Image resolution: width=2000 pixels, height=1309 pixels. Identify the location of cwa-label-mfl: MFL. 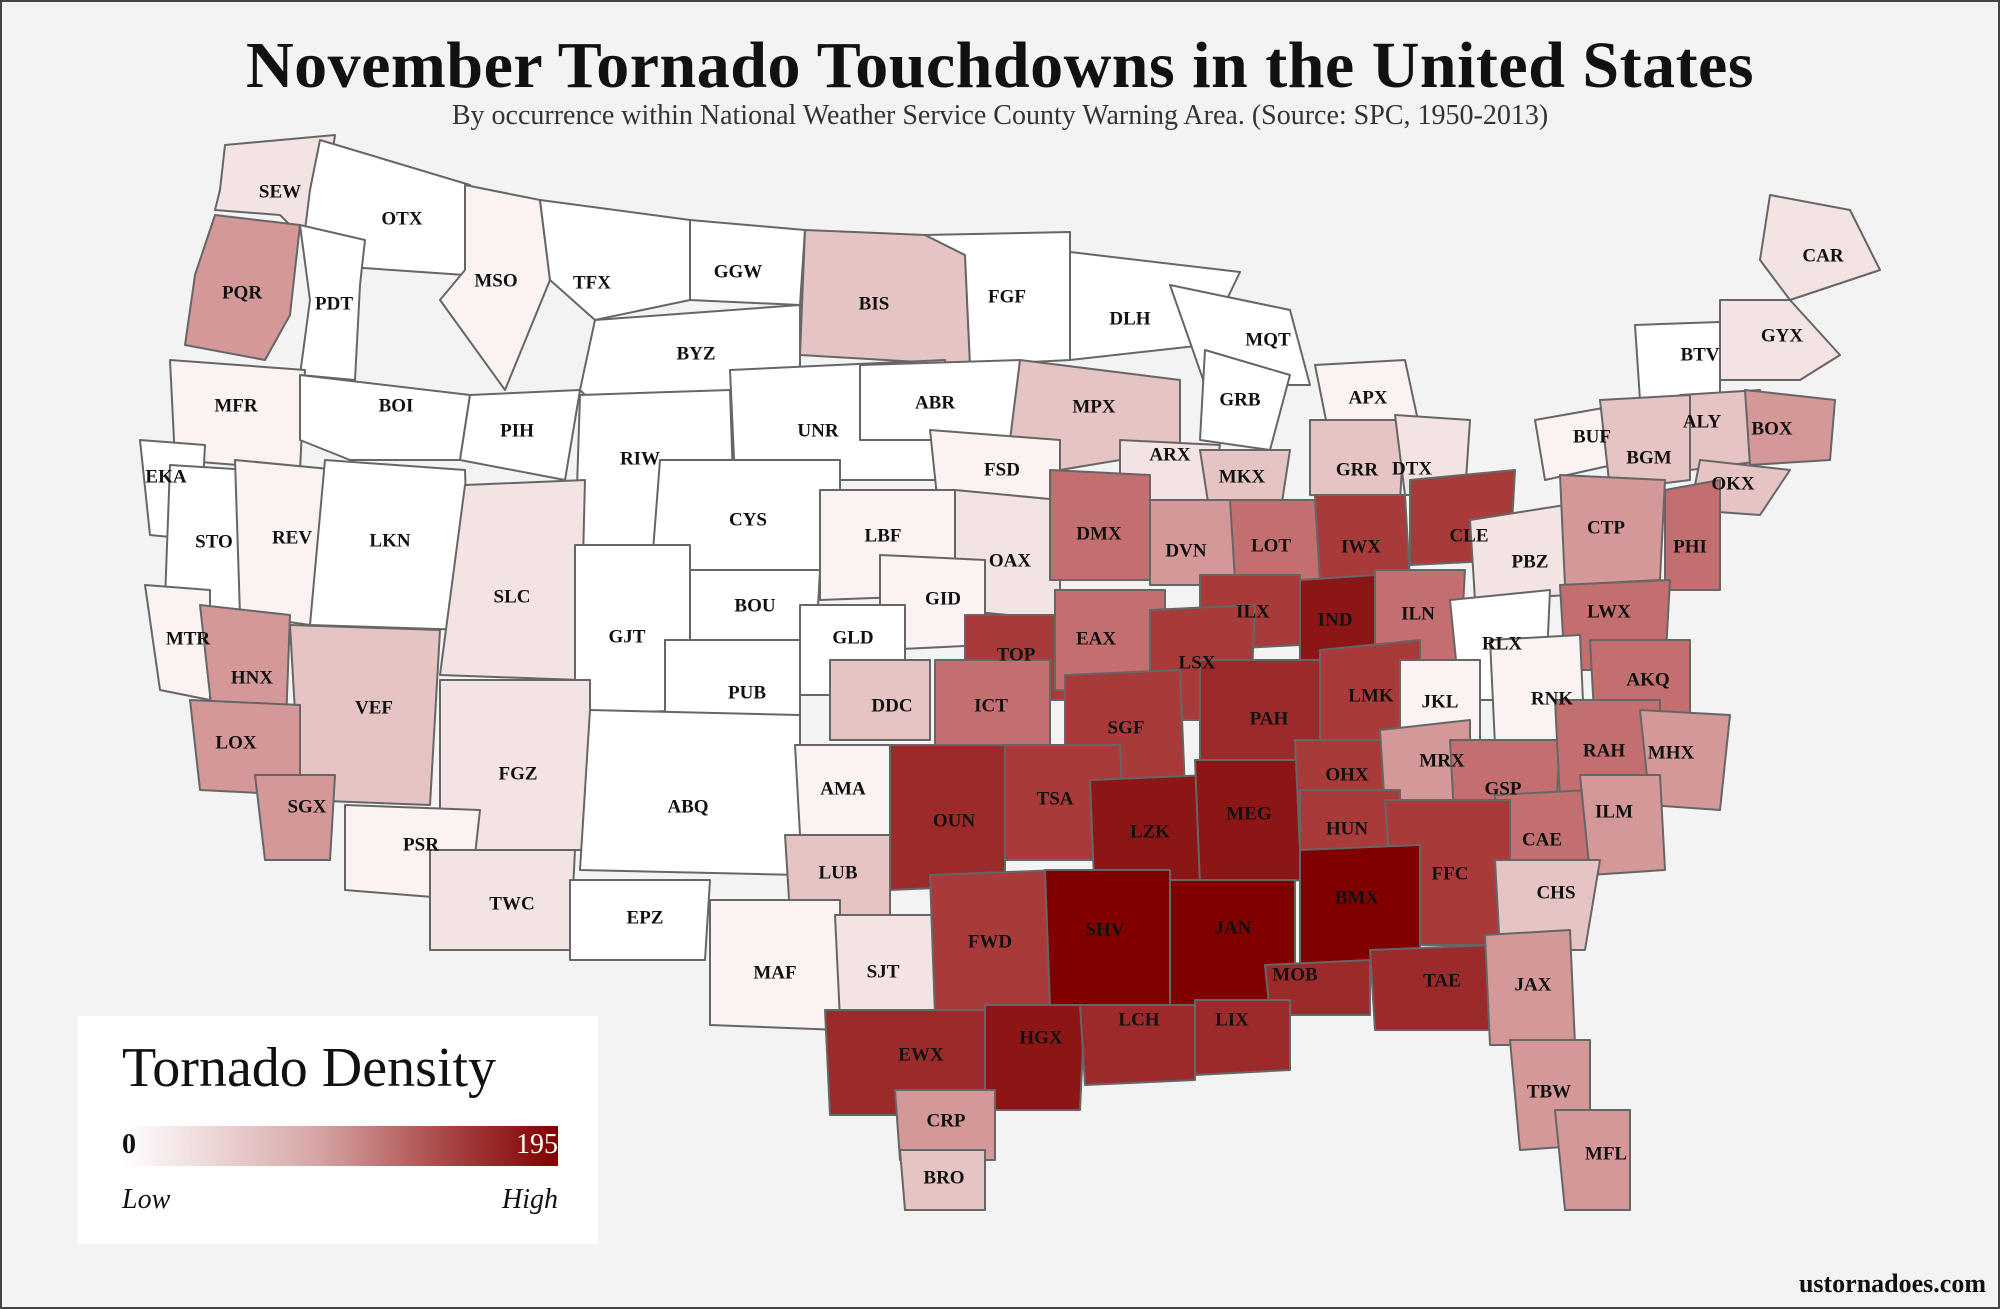
(1606, 1153).